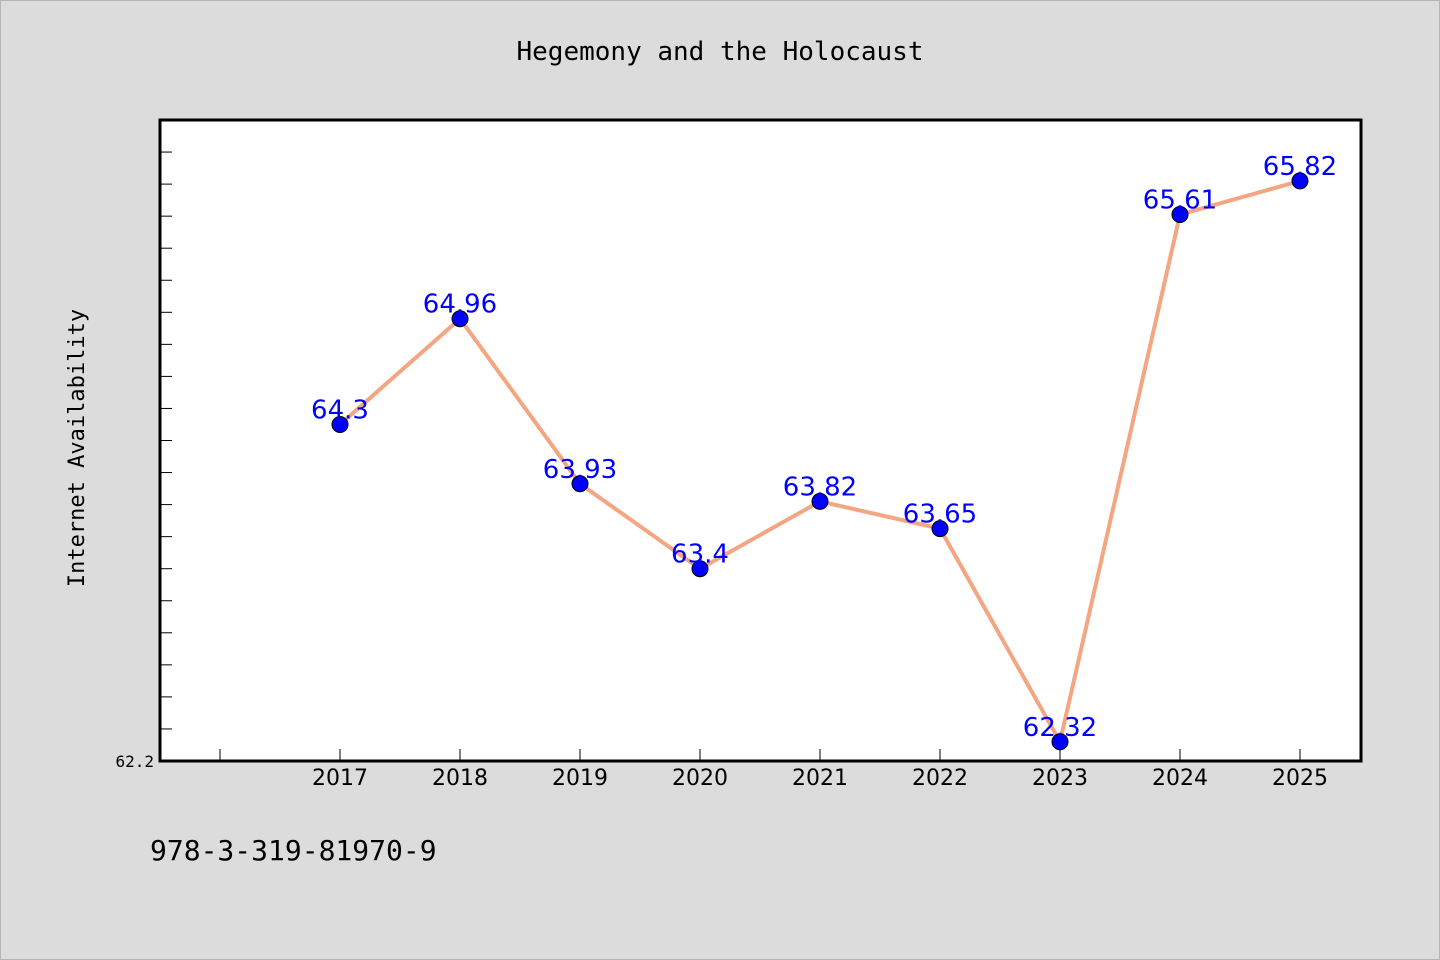  I want to click on y-axis-label: Internet Availability, so click(77, 448).